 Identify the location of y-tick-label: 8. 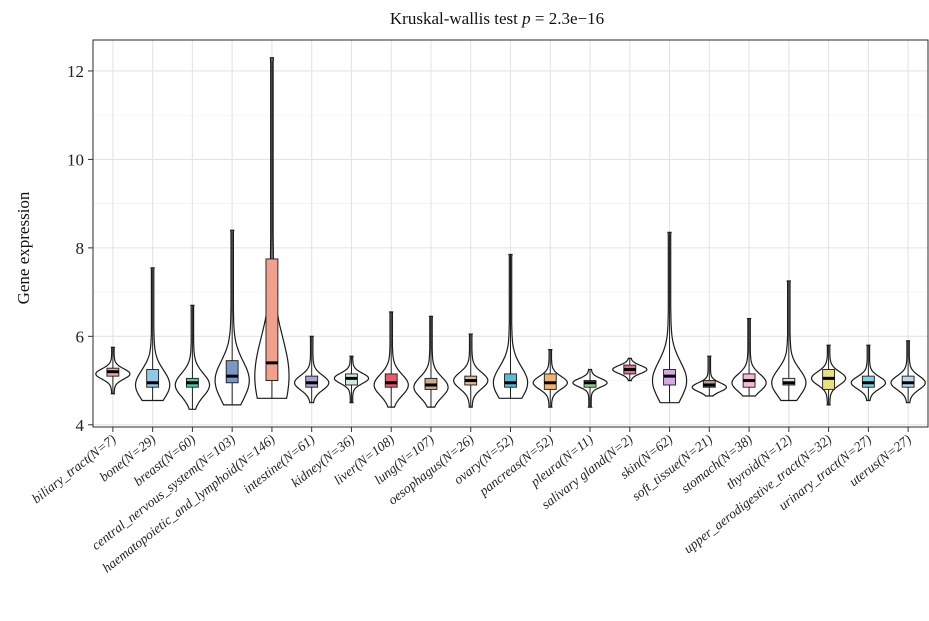
(80, 248).